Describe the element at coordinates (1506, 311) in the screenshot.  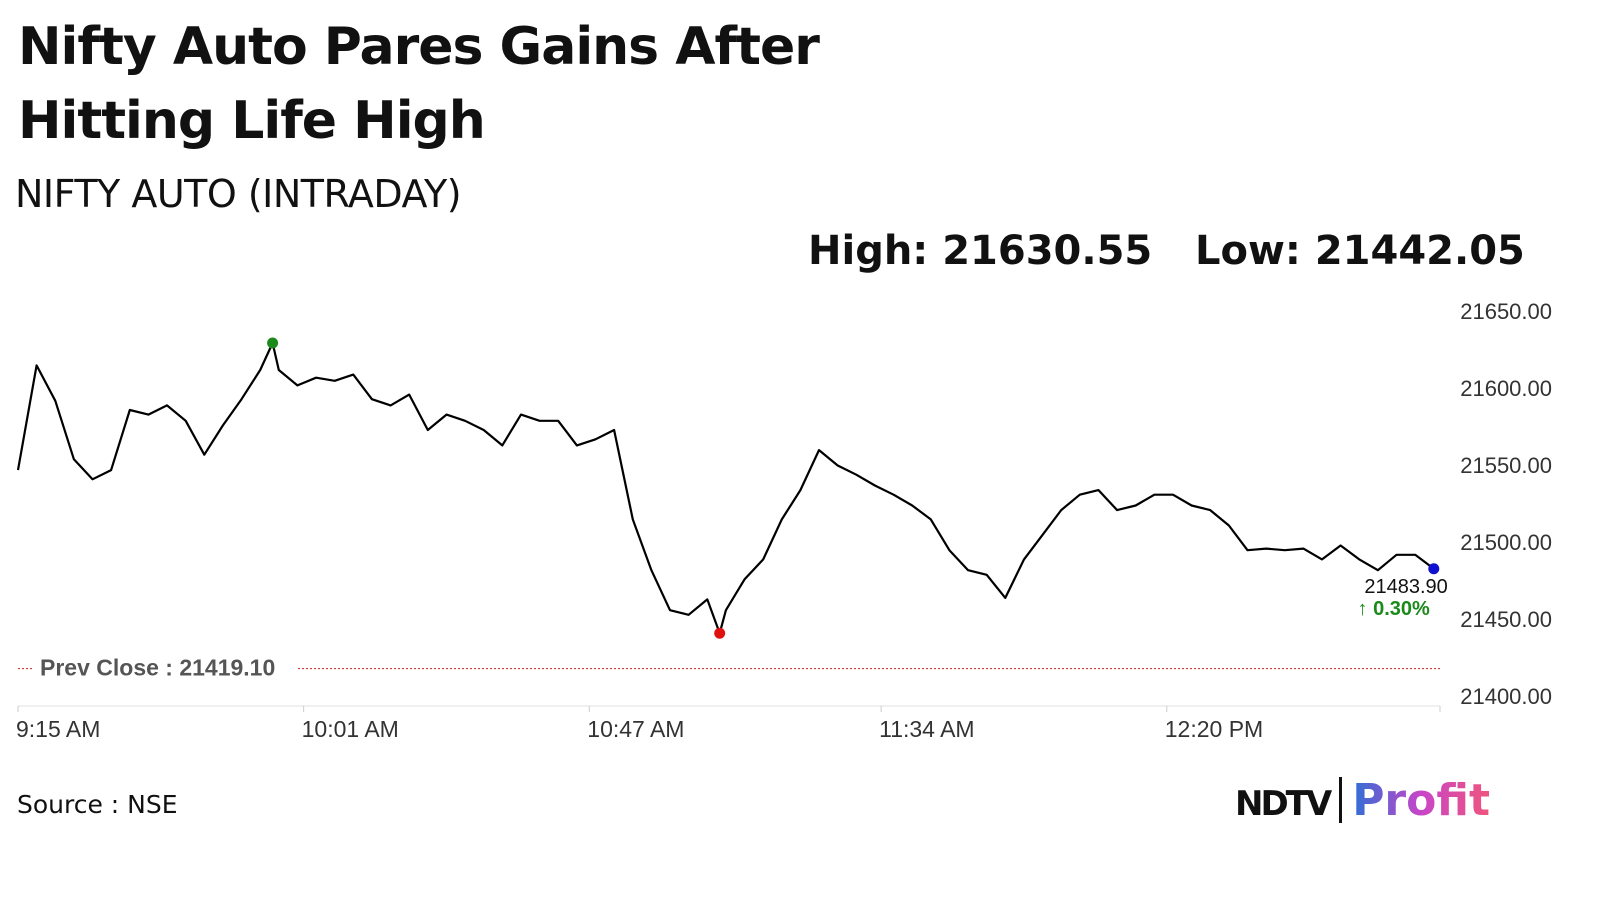
I see `y-tick-label: 21650.00` at that location.